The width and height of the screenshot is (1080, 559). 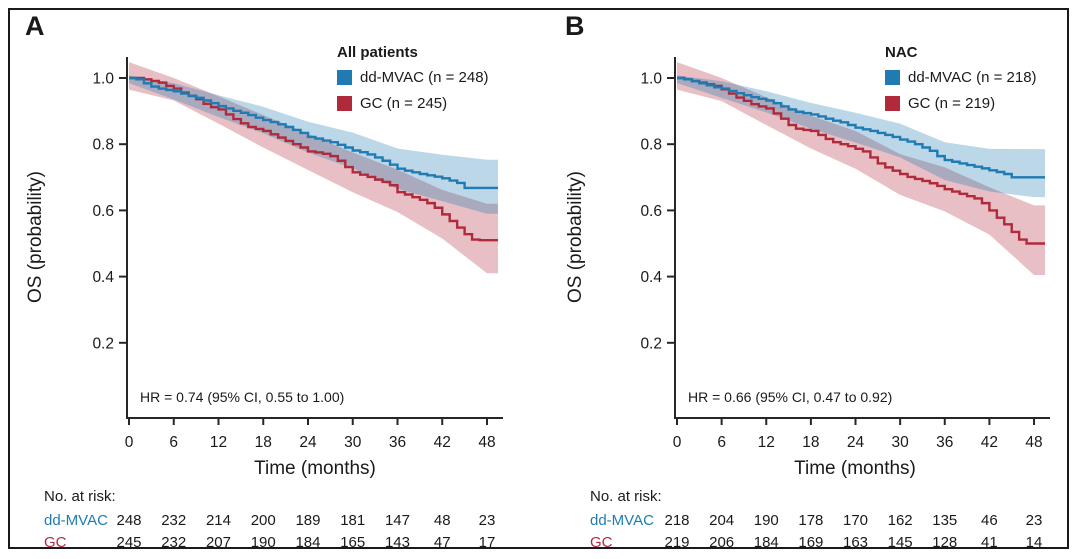 I want to click on risk-count: 128, so click(x=945, y=542).